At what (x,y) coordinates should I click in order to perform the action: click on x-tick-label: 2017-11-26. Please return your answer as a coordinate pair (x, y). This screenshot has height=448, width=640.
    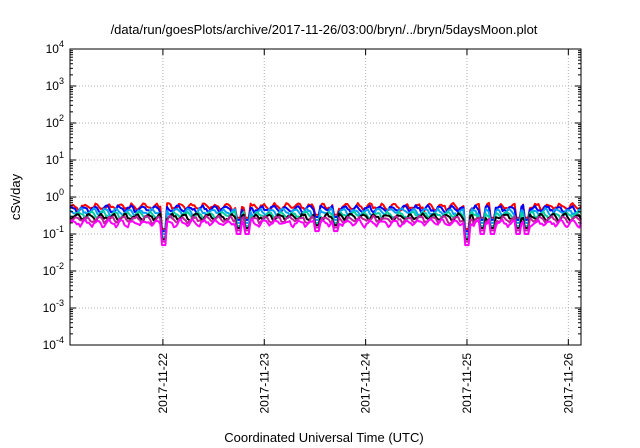
    Looking at the image, I should click on (568, 383).